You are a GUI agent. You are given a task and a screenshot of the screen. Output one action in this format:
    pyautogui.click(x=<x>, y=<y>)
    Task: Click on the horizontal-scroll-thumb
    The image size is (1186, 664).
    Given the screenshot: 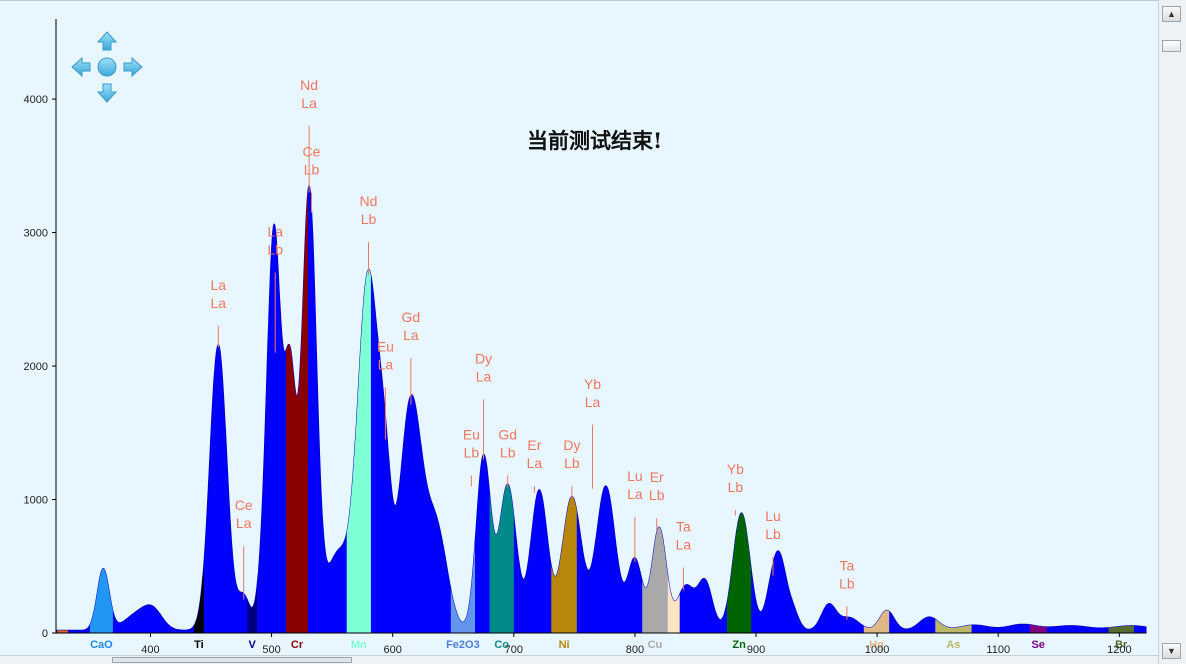 What is the action you would take?
    pyautogui.click(x=232, y=660)
    